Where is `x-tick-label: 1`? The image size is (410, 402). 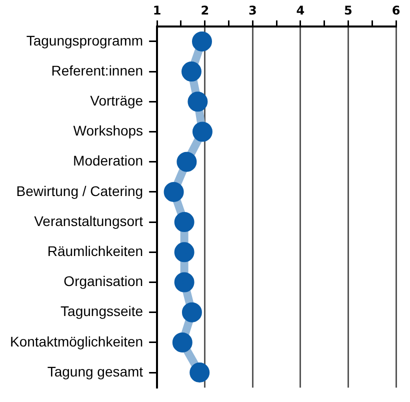 x-tick-label: 1 is located at coordinates (157, 10).